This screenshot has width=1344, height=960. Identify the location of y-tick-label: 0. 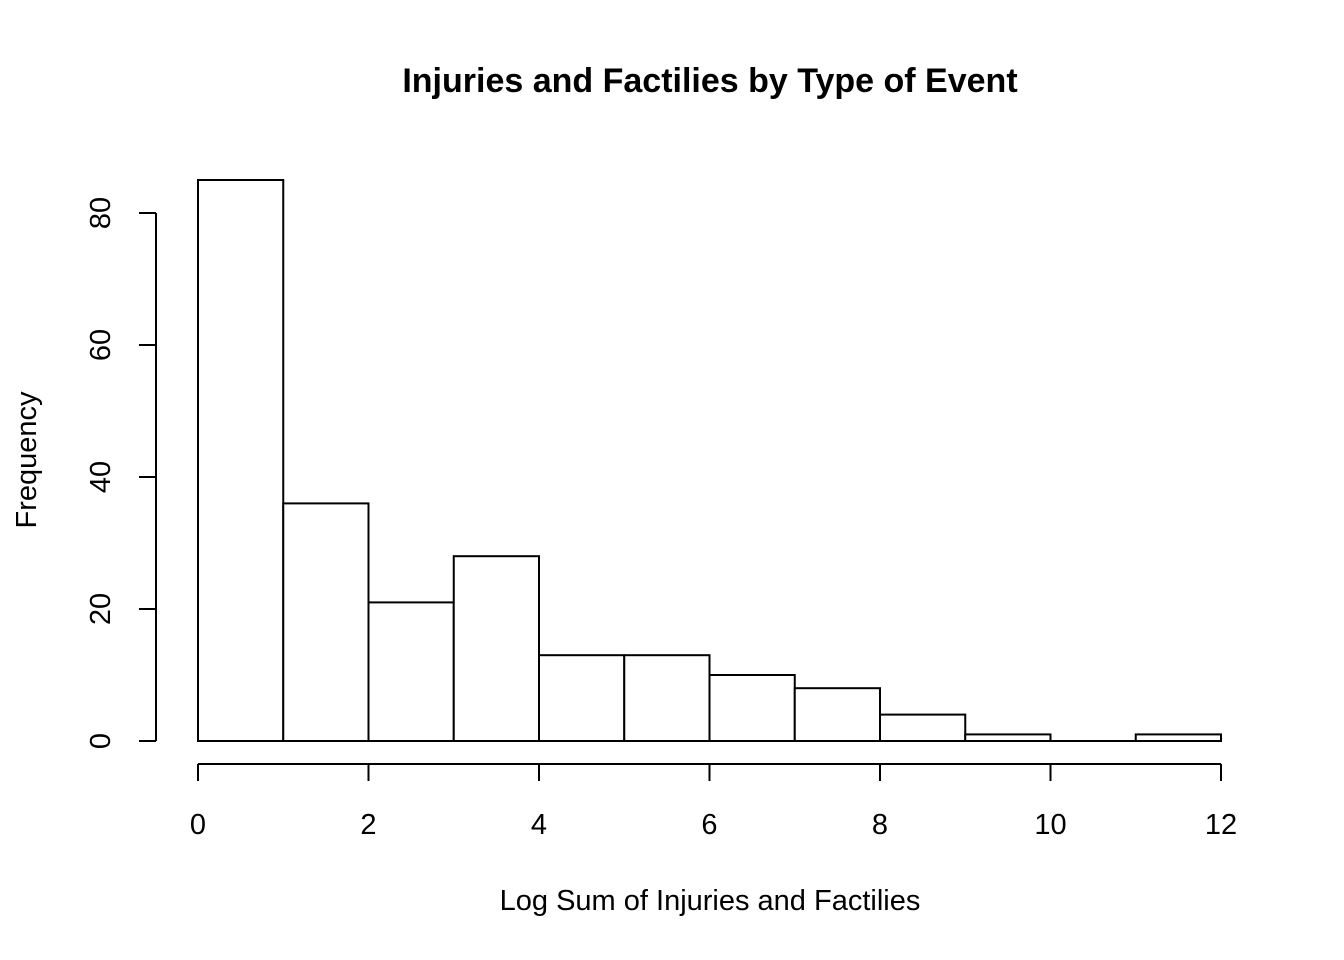
(101, 741).